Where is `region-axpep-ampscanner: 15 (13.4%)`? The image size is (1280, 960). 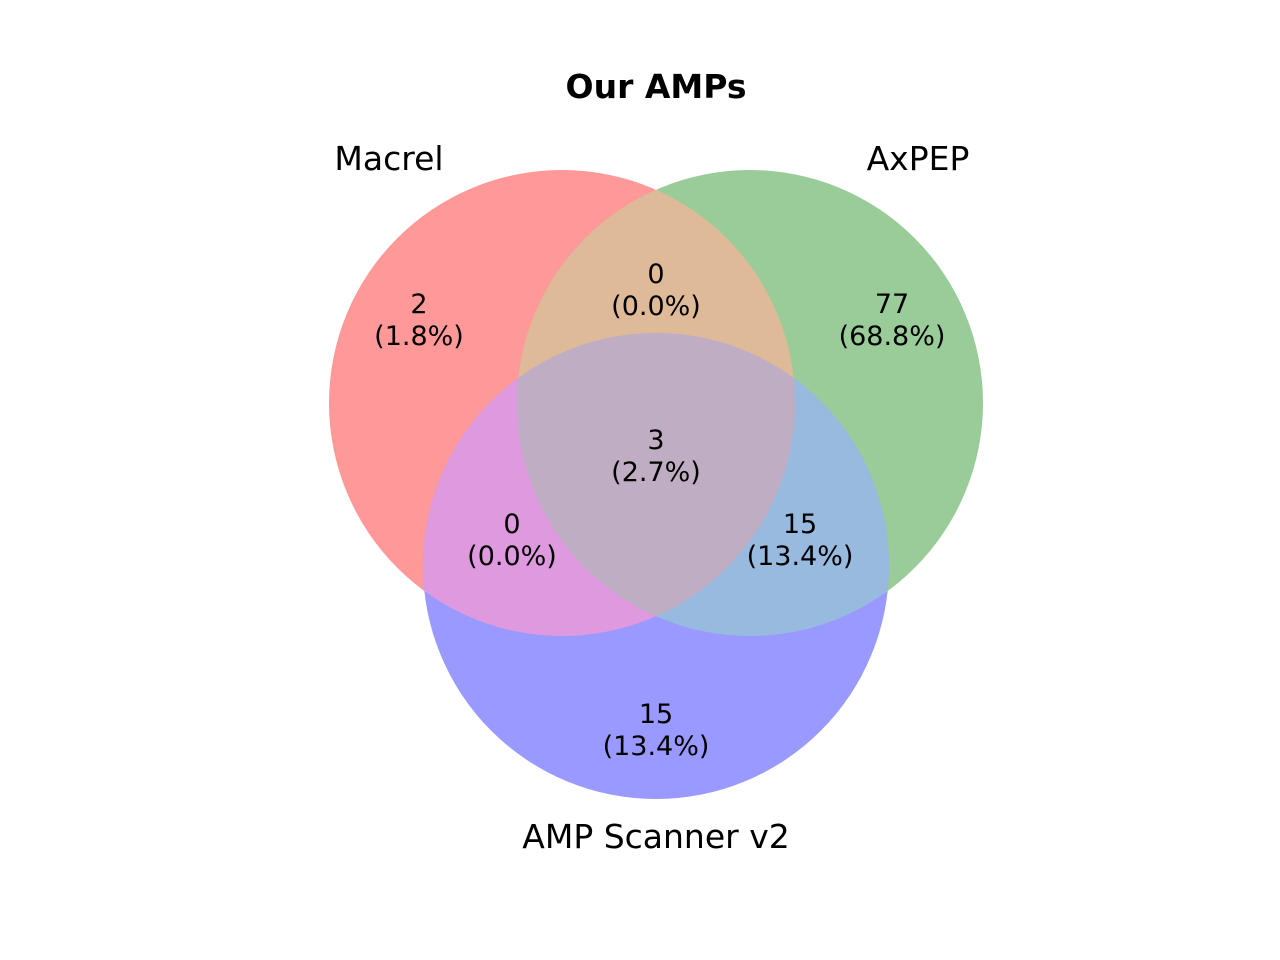 region-axpep-ampscanner: 15 (13.4%) is located at coordinates (800, 540).